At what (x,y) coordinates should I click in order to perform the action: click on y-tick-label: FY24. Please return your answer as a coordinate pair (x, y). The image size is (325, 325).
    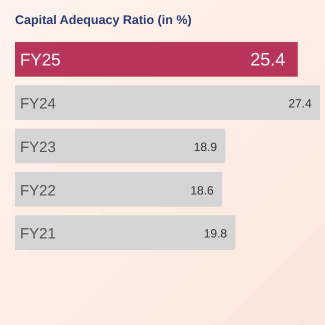
    Looking at the image, I should click on (38, 104).